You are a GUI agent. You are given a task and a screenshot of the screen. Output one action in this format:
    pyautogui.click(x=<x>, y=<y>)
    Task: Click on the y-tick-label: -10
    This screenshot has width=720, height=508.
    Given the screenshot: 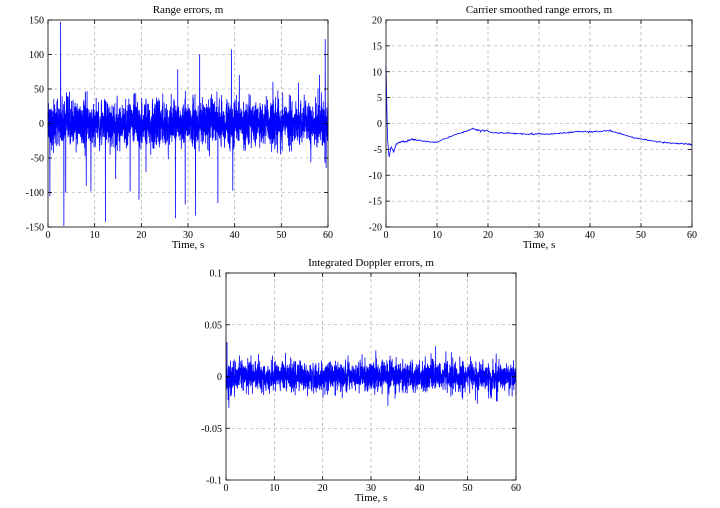 What is the action you would take?
    pyautogui.click(x=375, y=176)
    